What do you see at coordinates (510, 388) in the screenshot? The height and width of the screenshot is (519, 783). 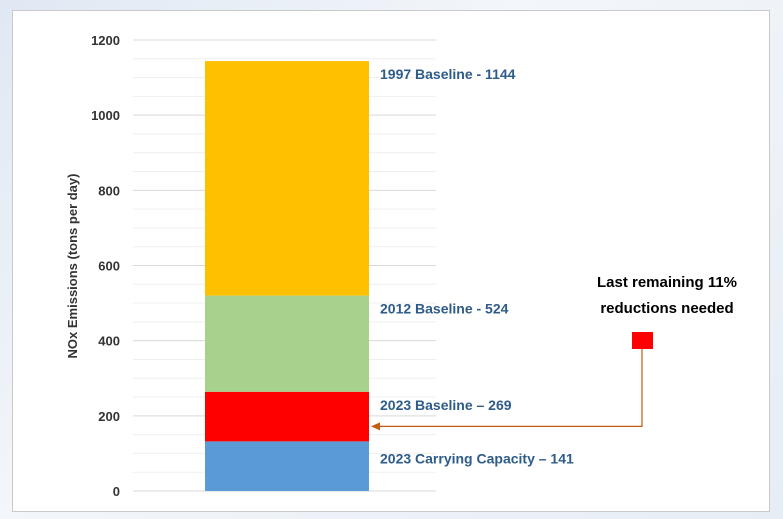 I see `annotation-arrow` at bounding box center [510, 388].